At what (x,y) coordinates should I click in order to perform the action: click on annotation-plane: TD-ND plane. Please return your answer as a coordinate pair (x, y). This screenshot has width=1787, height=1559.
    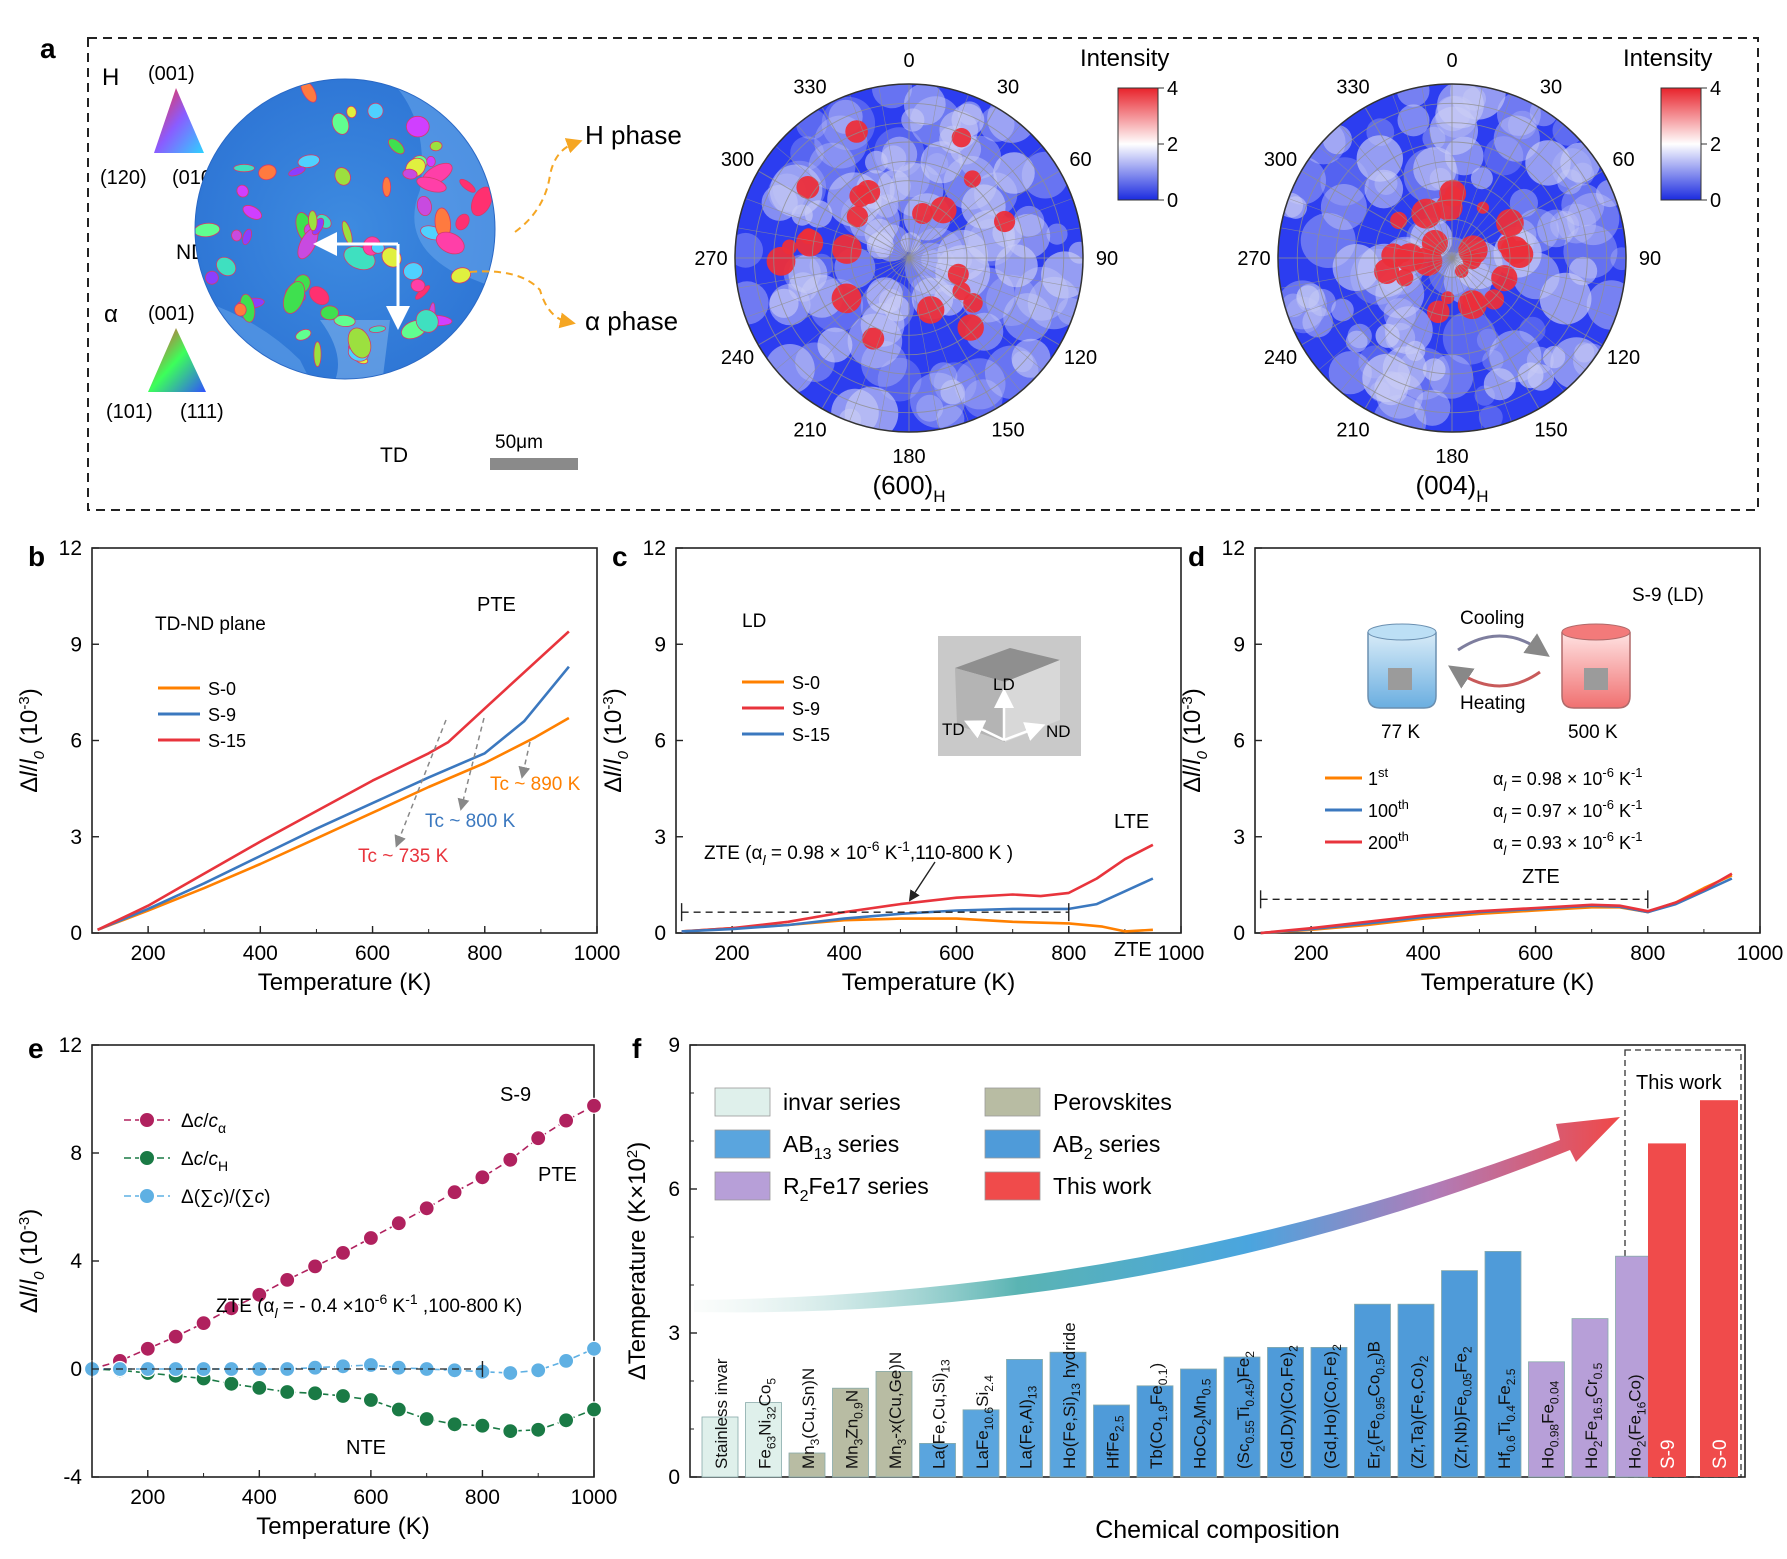
    Looking at the image, I should click on (210, 624).